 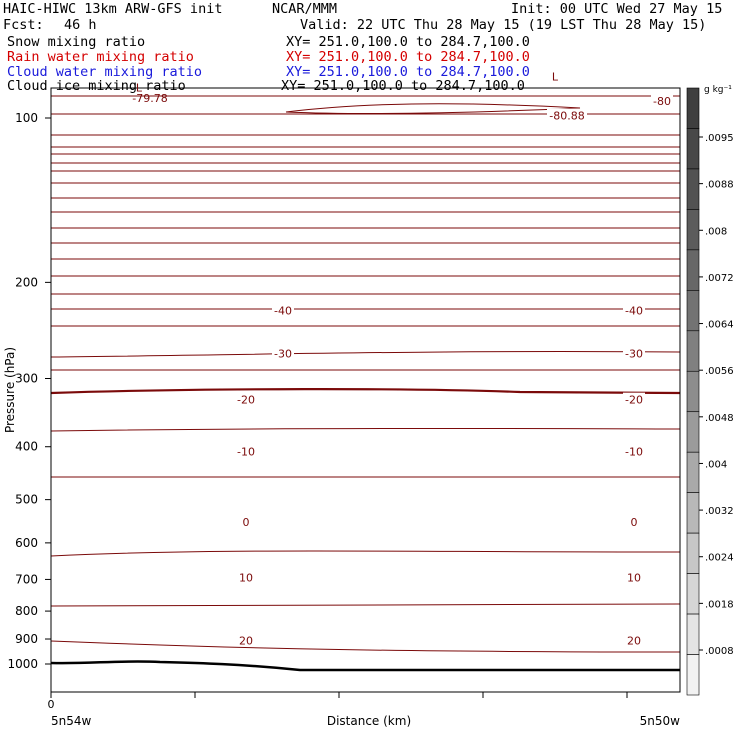 What do you see at coordinates (113, 9) in the screenshot?
I see `model-title: HAIC-HIWC 13km ARW-GFS init` at bounding box center [113, 9].